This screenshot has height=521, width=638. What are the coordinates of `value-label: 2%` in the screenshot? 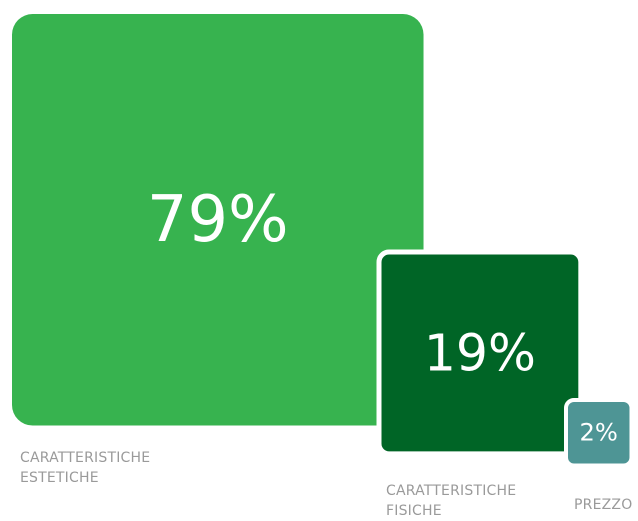 It's located at (599, 433).